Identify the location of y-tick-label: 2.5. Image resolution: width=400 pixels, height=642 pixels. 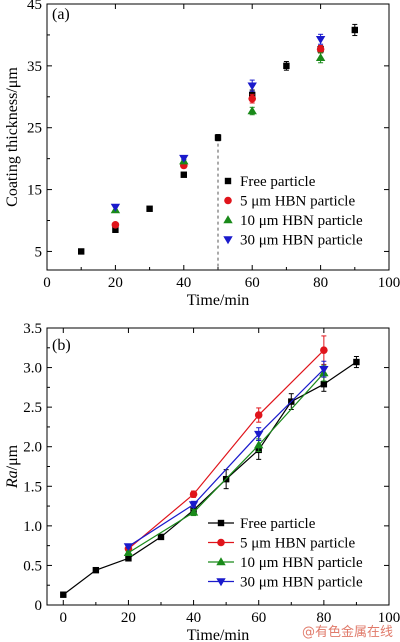
(32, 408).